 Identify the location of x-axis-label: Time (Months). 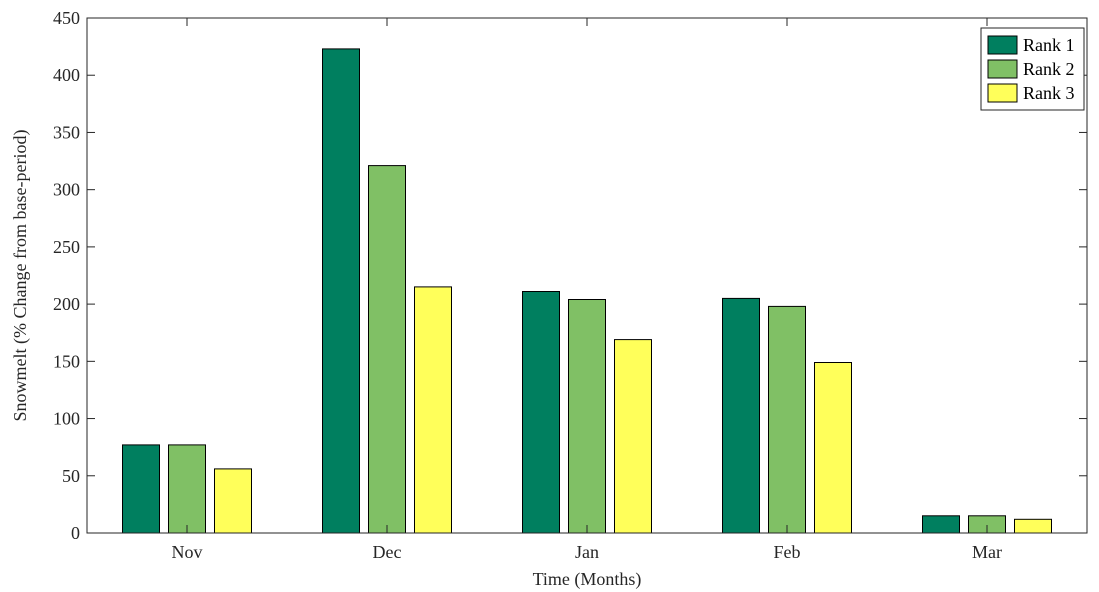
(587, 579).